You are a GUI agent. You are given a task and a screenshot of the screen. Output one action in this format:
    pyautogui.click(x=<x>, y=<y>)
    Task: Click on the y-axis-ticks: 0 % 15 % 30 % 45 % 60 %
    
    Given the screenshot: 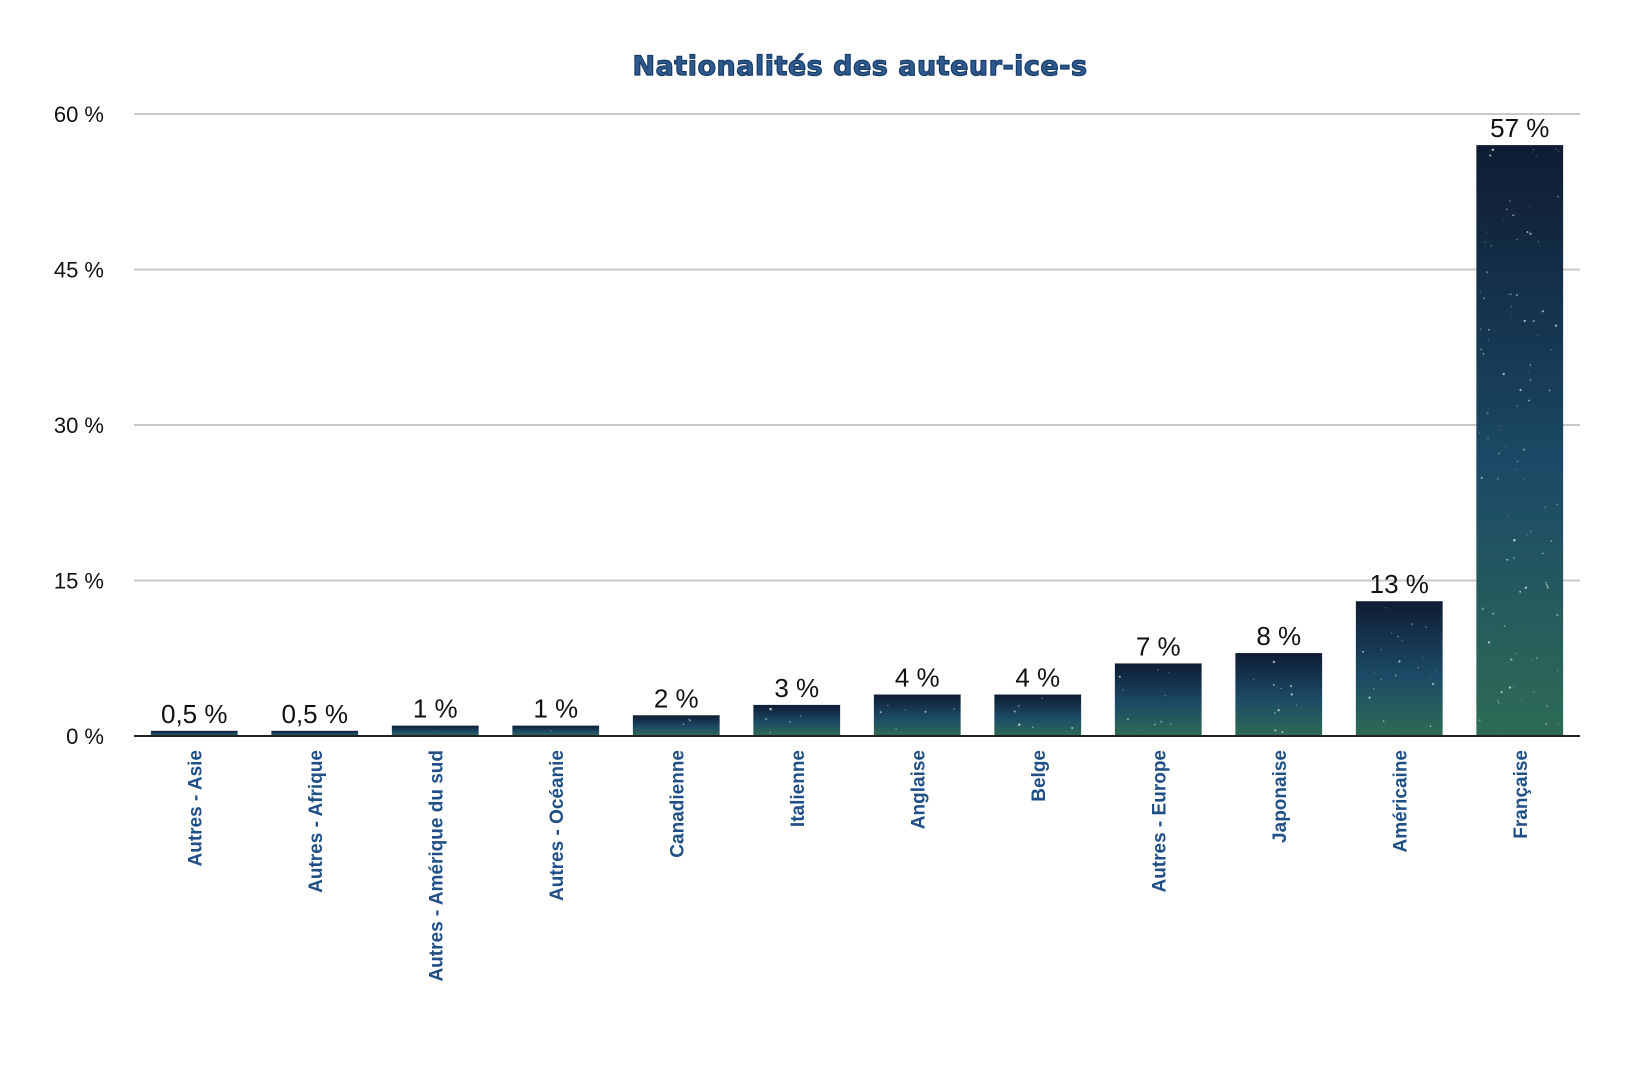 What is the action you would take?
    pyautogui.click(x=79, y=425)
    